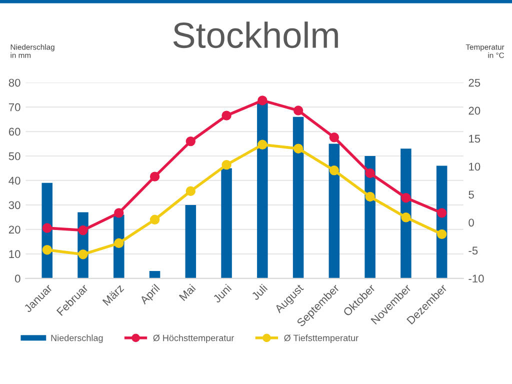  I want to click on y2-tick-label: -5, so click(473, 250).